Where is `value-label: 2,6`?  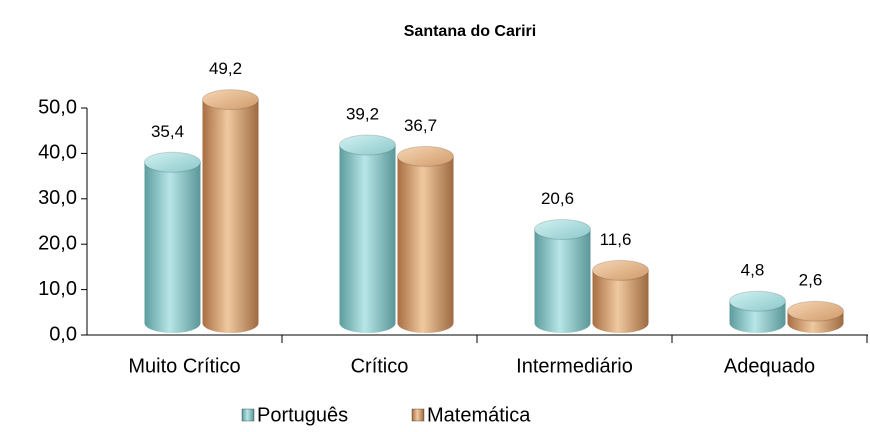
value-label: 2,6 is located at coordinates (811, 280).